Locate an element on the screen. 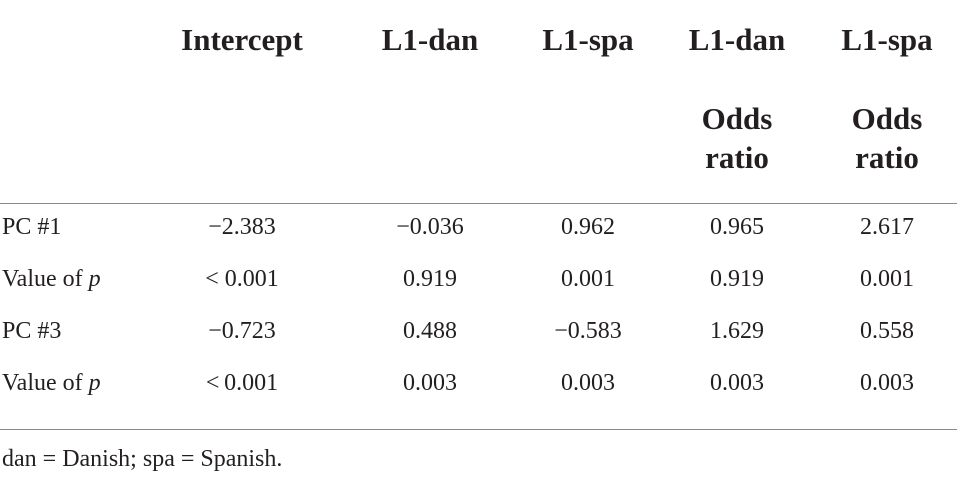 Image resolution: width=957 pixels, height=481 pixels. table-cell: −0.723 is located at coordinates (242, 331).